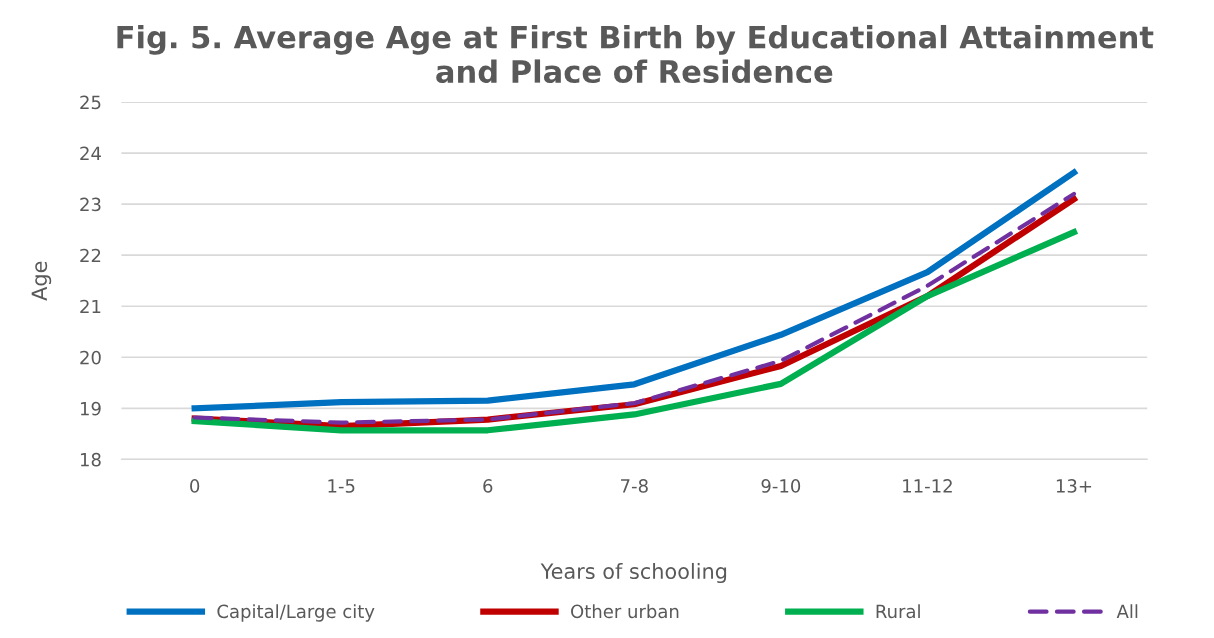  Describe the element at coordinates (341, 486) in the screenshot. I see `x-tick-label: 1-5` at that location.